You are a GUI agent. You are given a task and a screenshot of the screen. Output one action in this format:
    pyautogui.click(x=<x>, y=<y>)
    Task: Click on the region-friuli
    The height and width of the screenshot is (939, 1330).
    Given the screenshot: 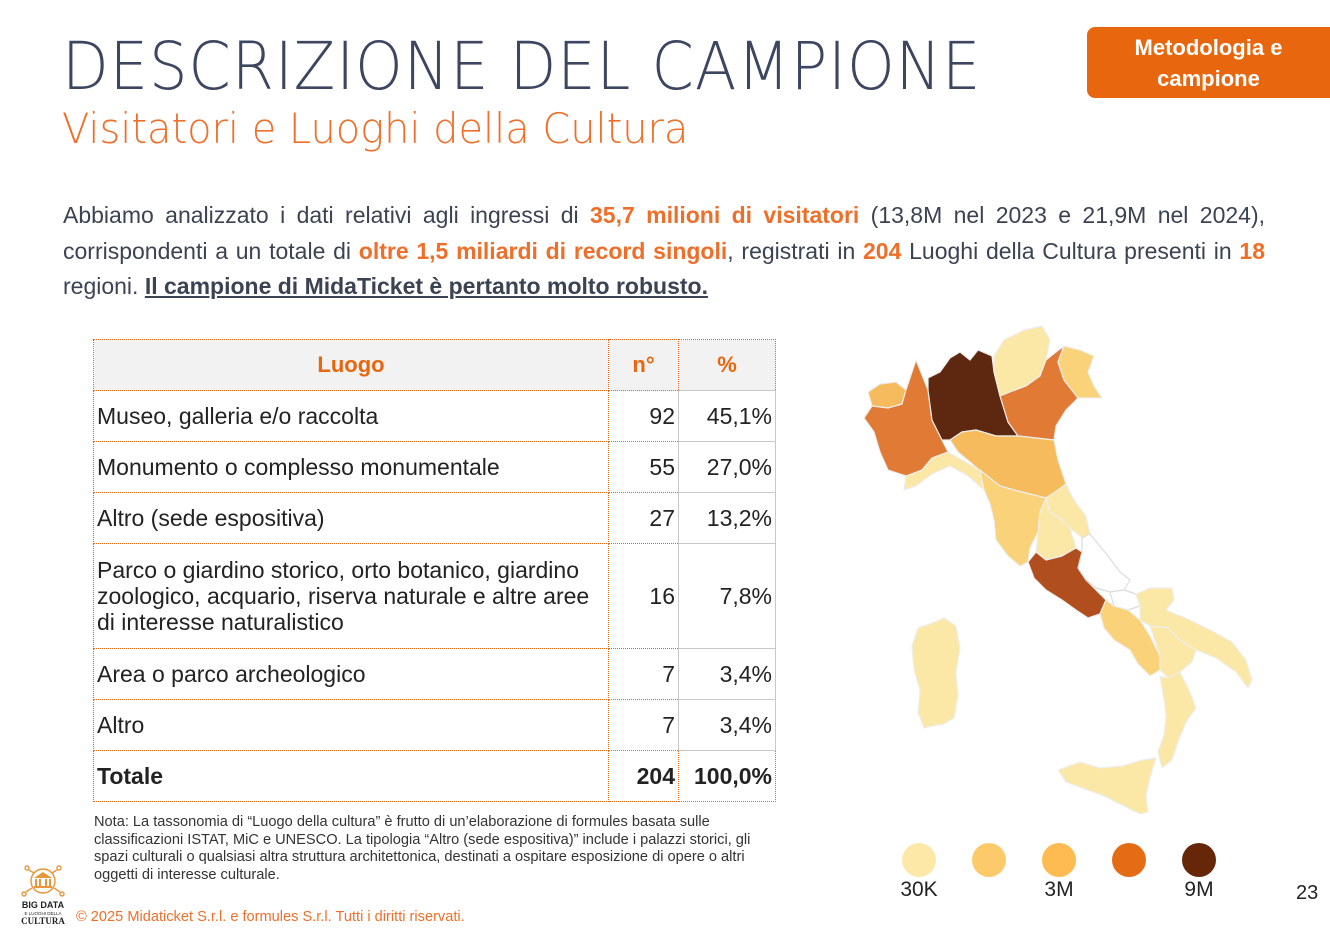 What is the action you would take?
    pyautogui.click(x=1080, y=372)
    